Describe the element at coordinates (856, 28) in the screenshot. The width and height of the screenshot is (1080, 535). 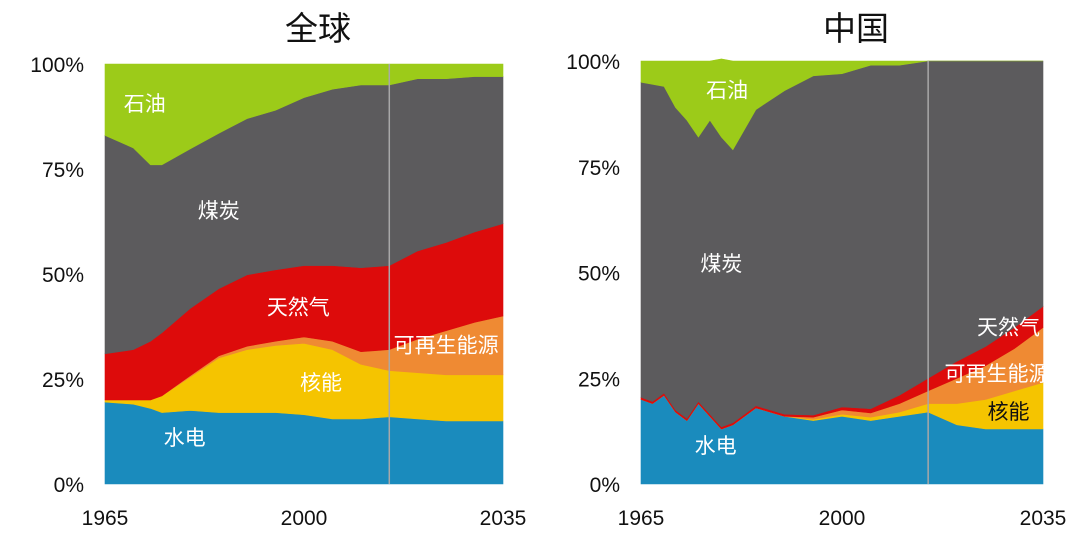
I see `chart-title: 中国` at that location.